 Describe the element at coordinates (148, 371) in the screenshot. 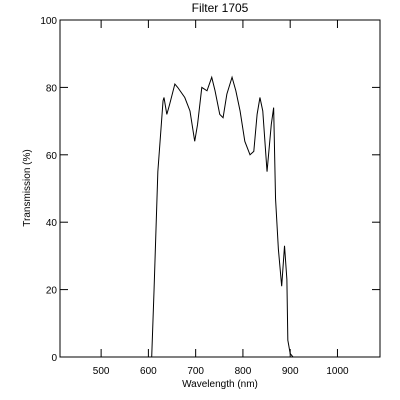

I see `x-tick-label: 600` at that location.